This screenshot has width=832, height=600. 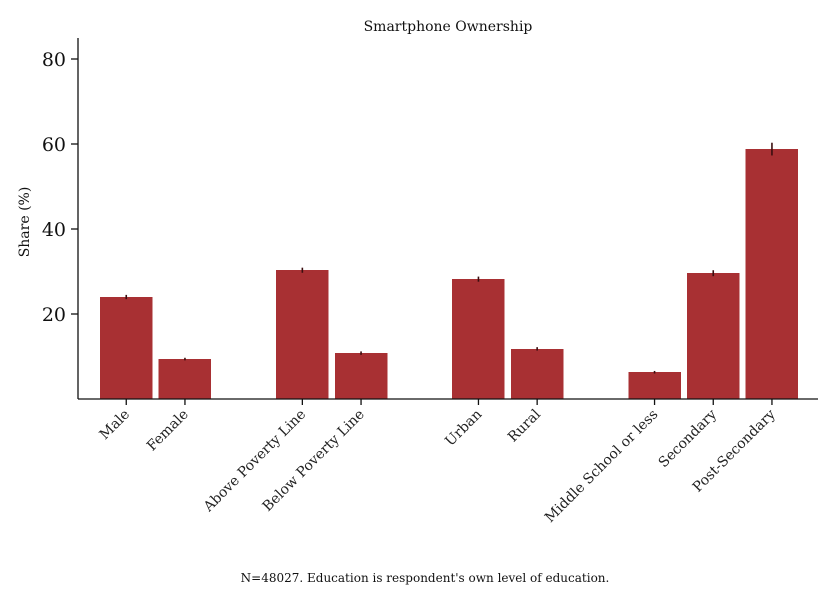 What do you see at coordinates (524, 425) in the screenshot?
I see `x-tick-label-rural: Rural` at bounding box center [524, 425].